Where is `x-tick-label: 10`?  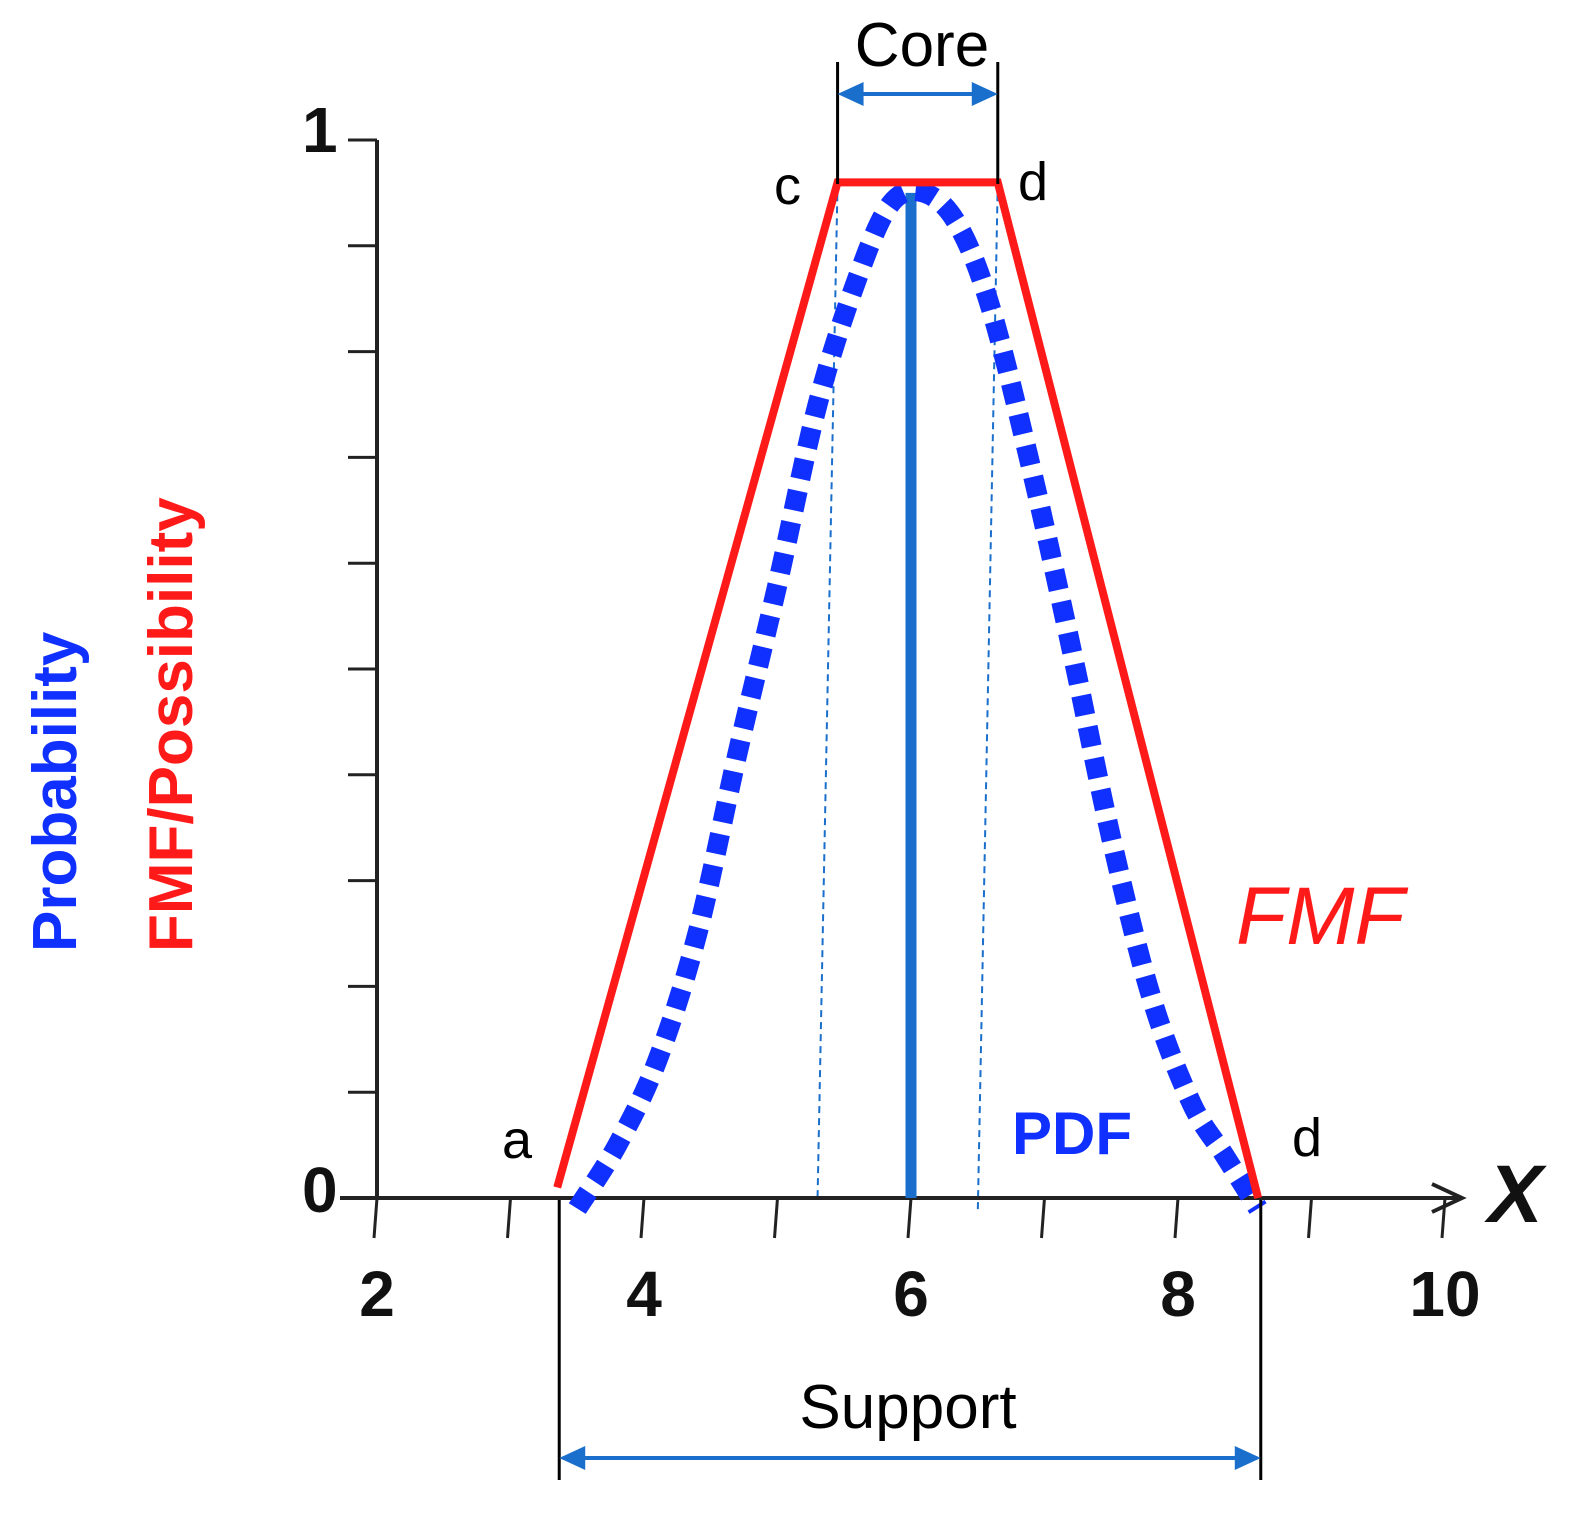 x-tick-label: 10 is located at coordinates (1444, 1294).